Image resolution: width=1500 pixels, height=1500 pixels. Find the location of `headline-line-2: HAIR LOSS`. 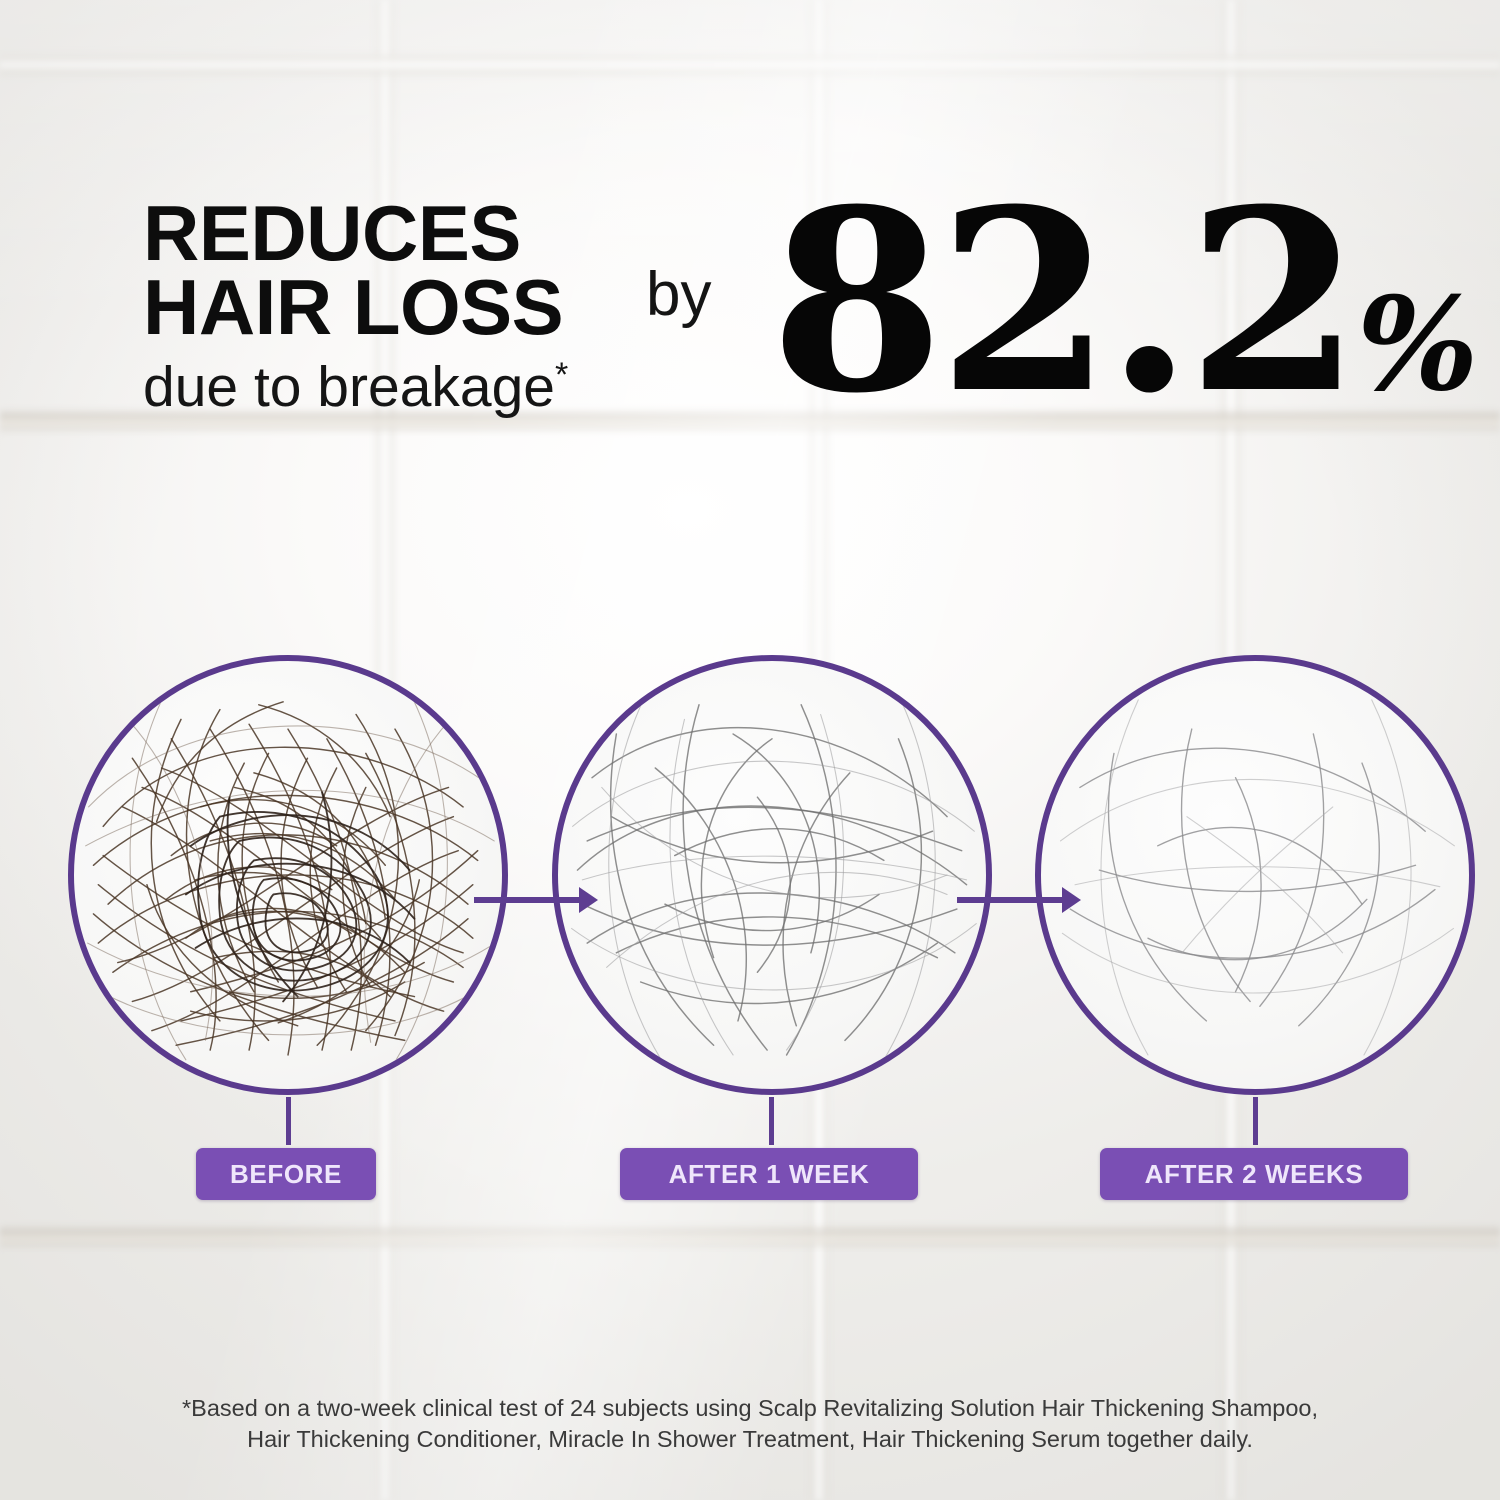

headline-line-2: HAIR LOSS is located at coordinates (353, 307).